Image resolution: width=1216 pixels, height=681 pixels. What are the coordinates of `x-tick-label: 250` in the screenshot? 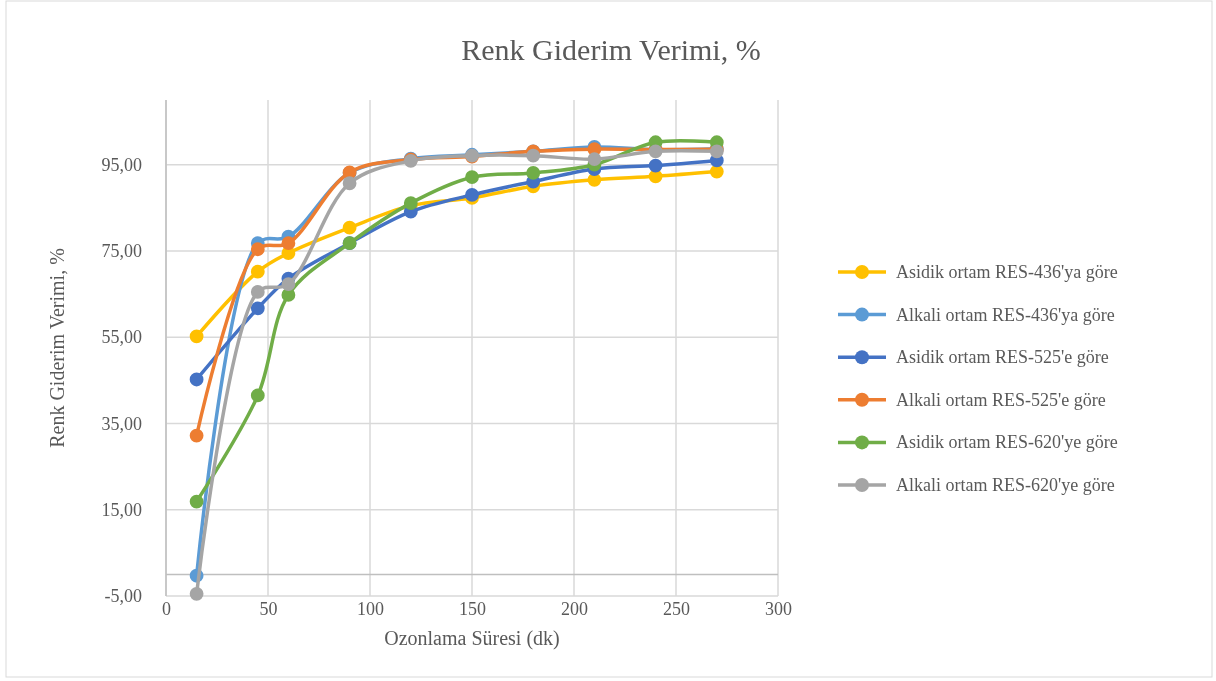 It's located at (676, 608).